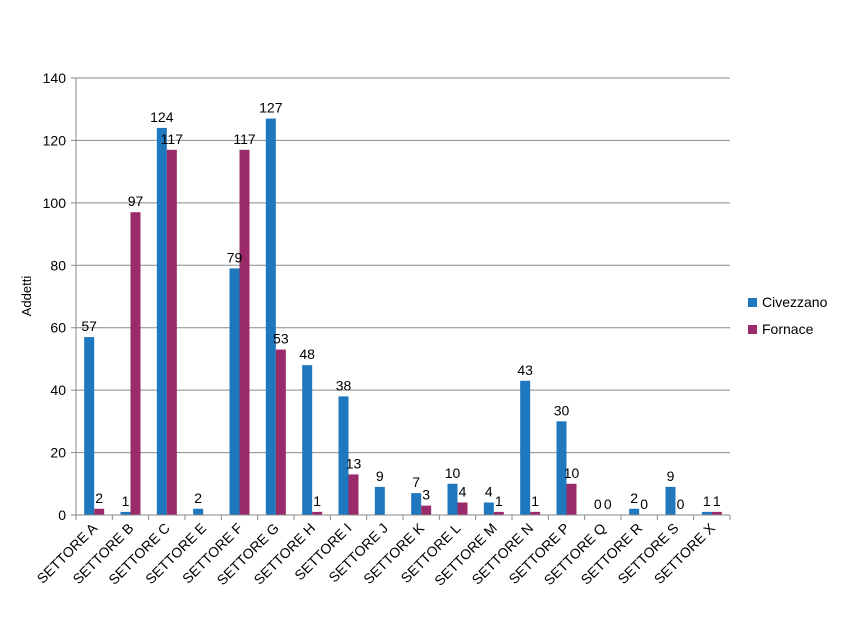  Describe the element at coordinates (344, 385) in the screenshot. I see `data-label: 38` at that location.